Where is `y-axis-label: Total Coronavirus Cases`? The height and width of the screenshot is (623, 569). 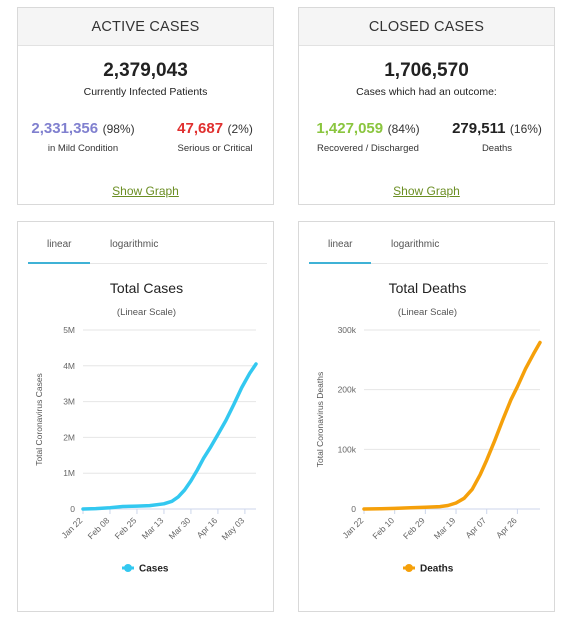
y-axis-label: Total Coronavirus Cases is located at coordinates (39, 419).